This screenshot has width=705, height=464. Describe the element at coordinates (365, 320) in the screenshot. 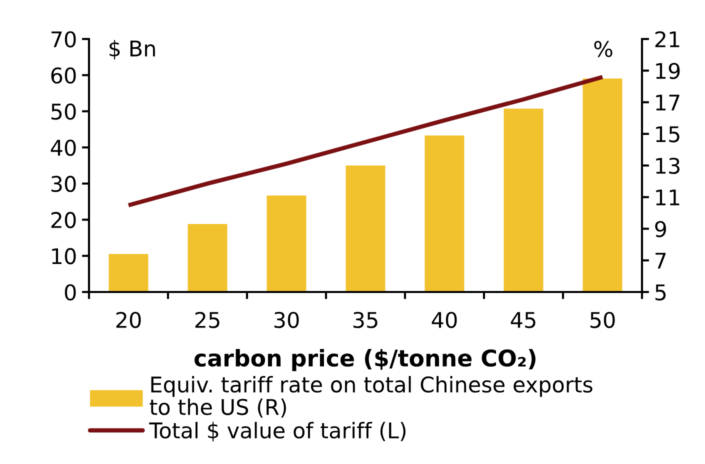

I see `x-tick-label: 35` at that location.